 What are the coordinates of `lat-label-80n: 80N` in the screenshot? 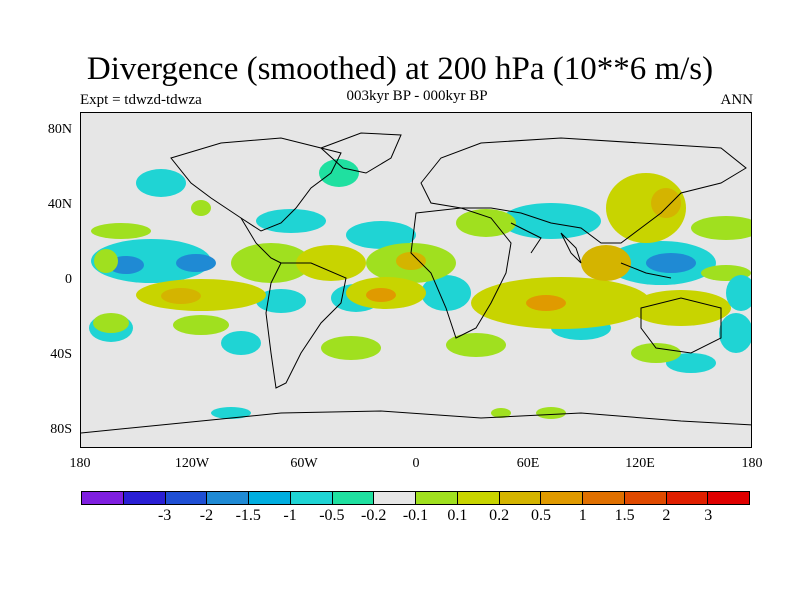 It's located at (59, 129).